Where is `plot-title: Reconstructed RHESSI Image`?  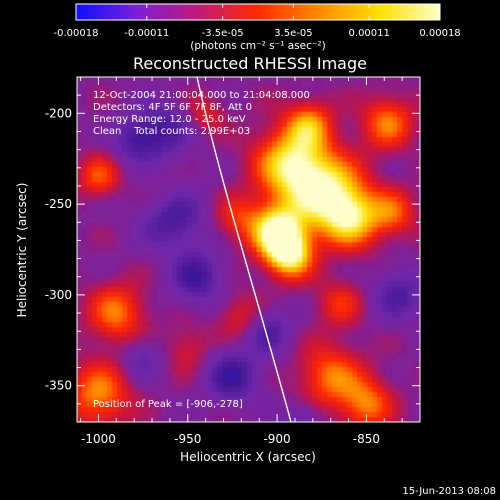 plot-title: Reconstructed RHESSI Image is located at coordinates (250, 63).